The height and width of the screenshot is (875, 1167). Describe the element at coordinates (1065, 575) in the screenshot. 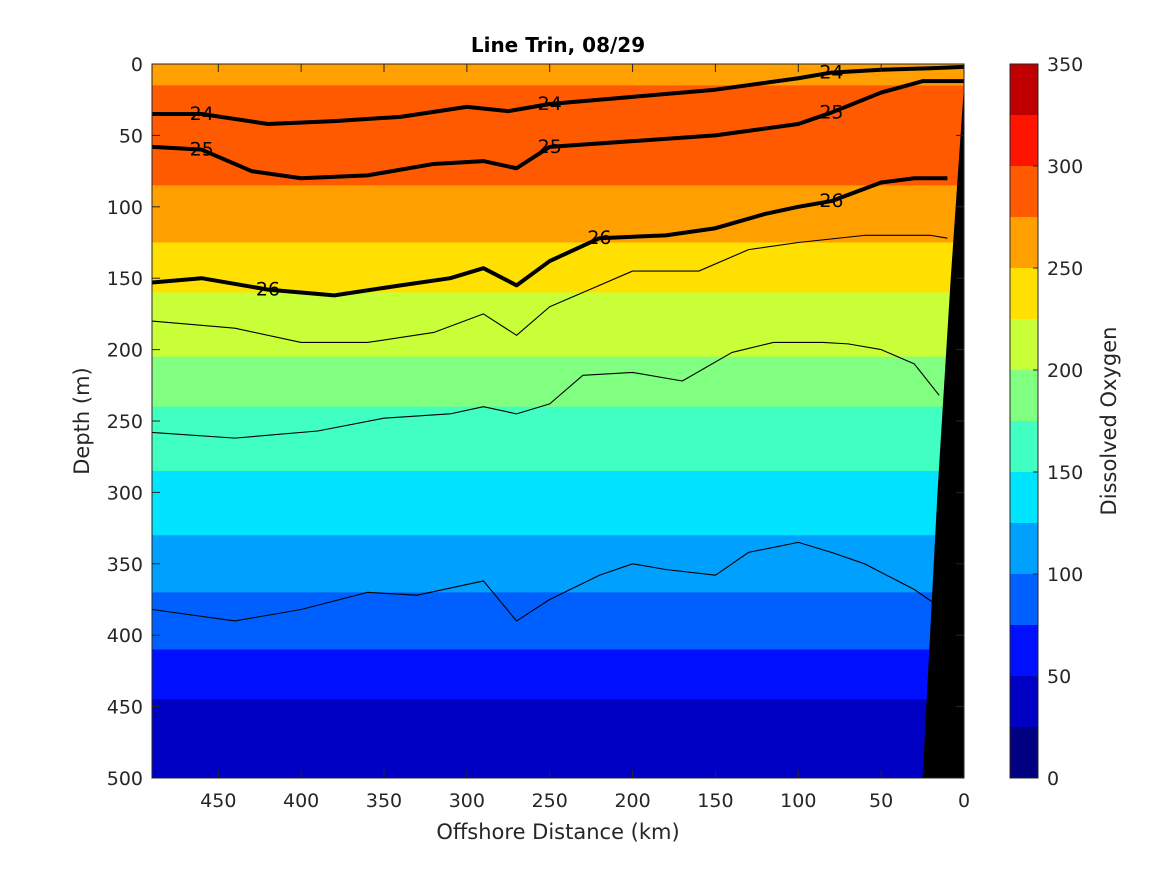

I see `colorbar-tick-label: 100` at that location.